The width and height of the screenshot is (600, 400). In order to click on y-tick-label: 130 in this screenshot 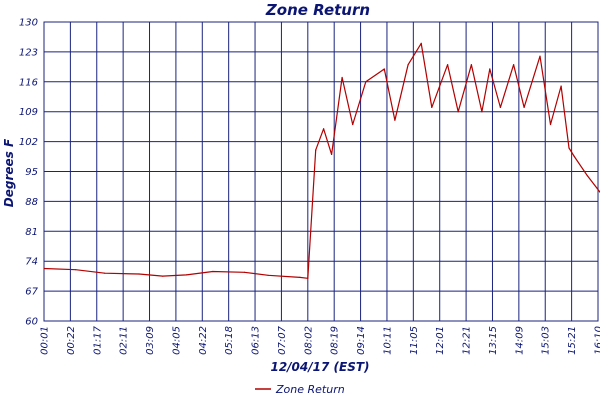, I will do `click(28, 23)`.